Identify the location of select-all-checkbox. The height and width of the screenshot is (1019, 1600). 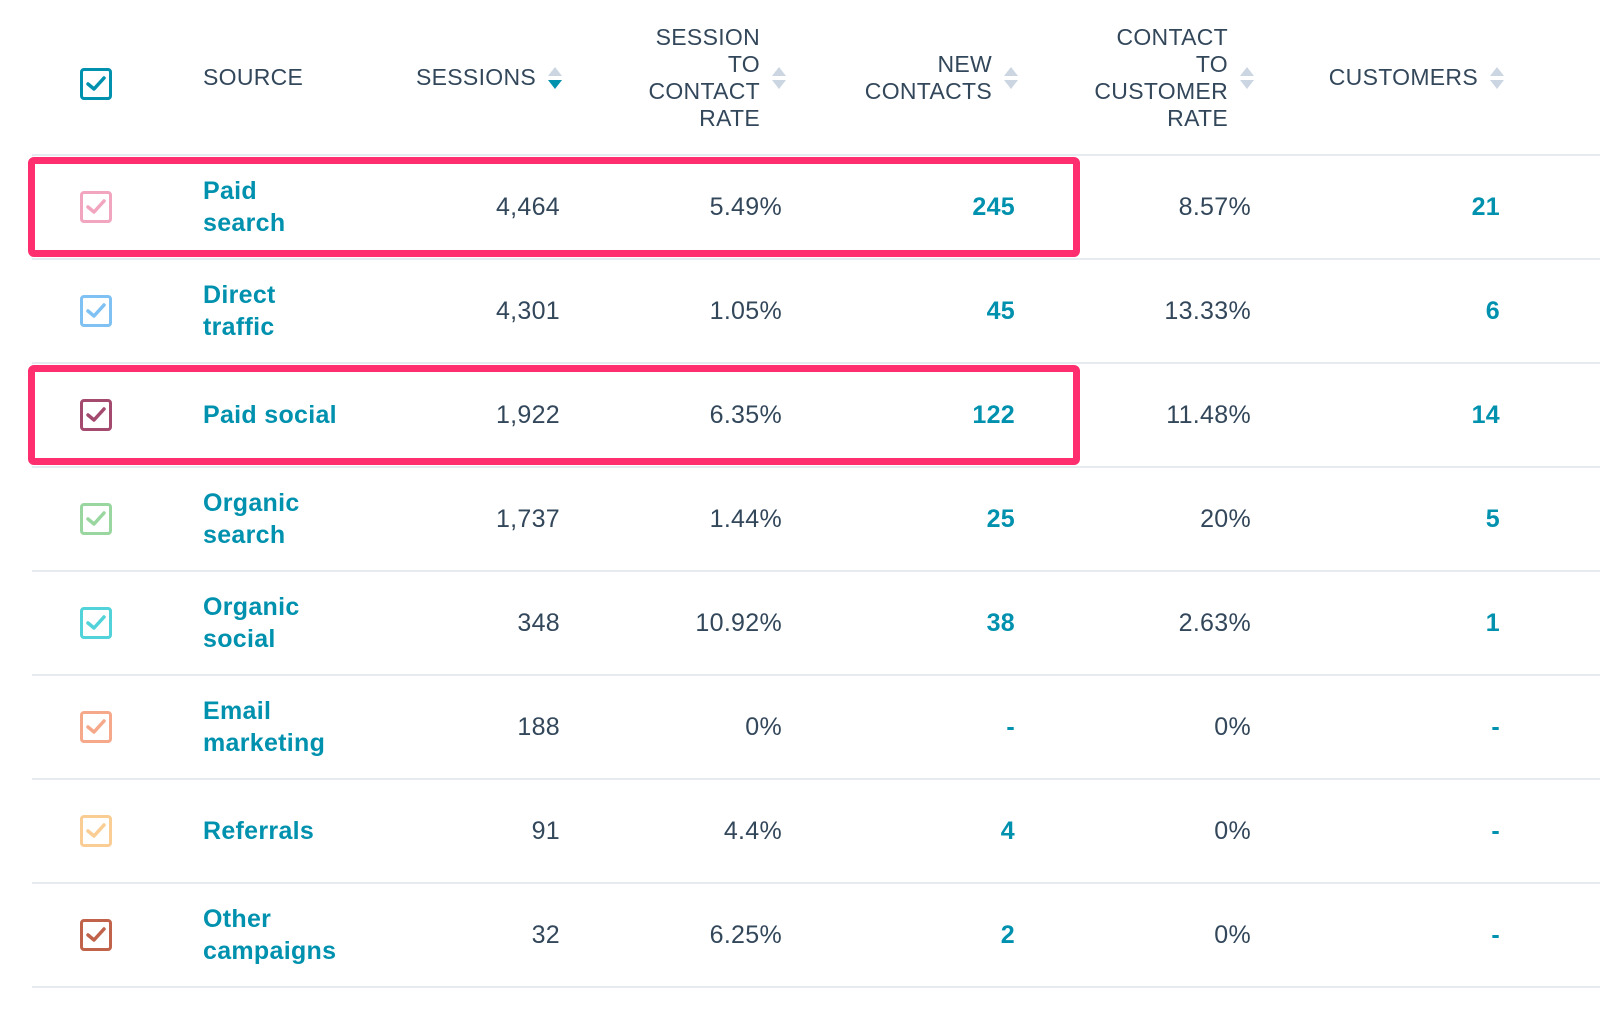
(96, 84).